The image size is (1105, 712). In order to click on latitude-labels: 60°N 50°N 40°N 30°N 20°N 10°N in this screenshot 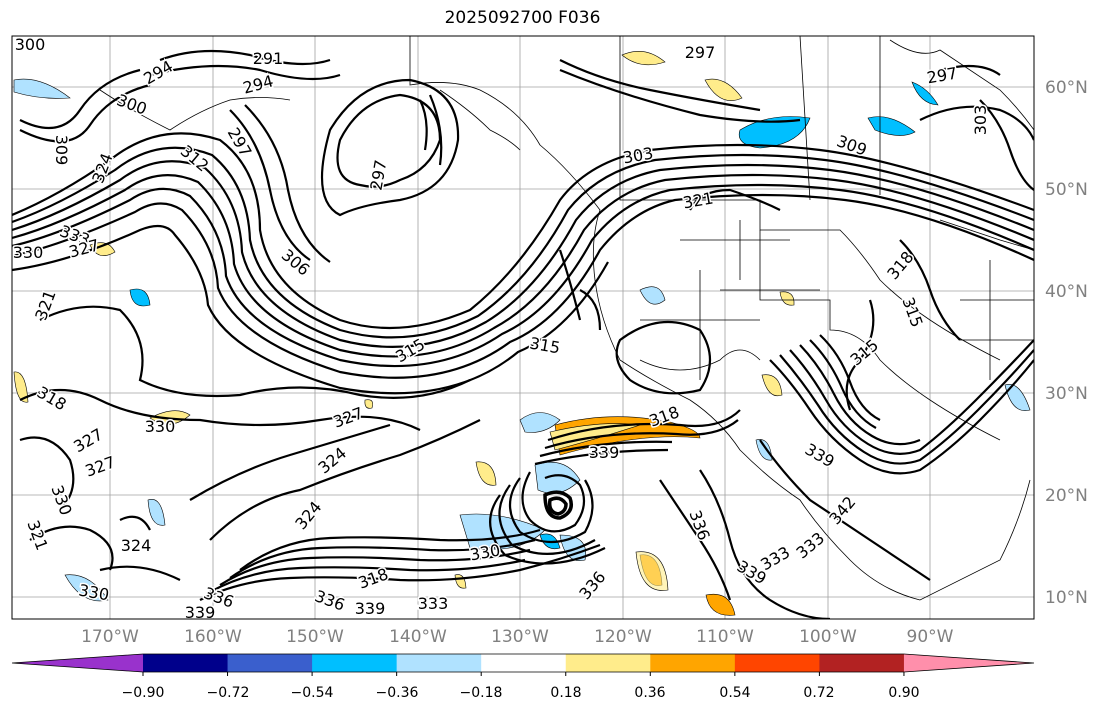, I will do `click(1066, 343)`.